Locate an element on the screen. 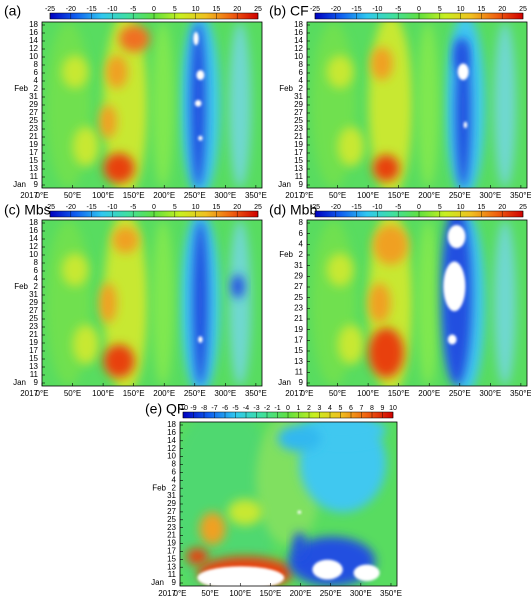 The image size is (531, 600). panel-title: (c) Mbs is located at coordinates (27, 210).